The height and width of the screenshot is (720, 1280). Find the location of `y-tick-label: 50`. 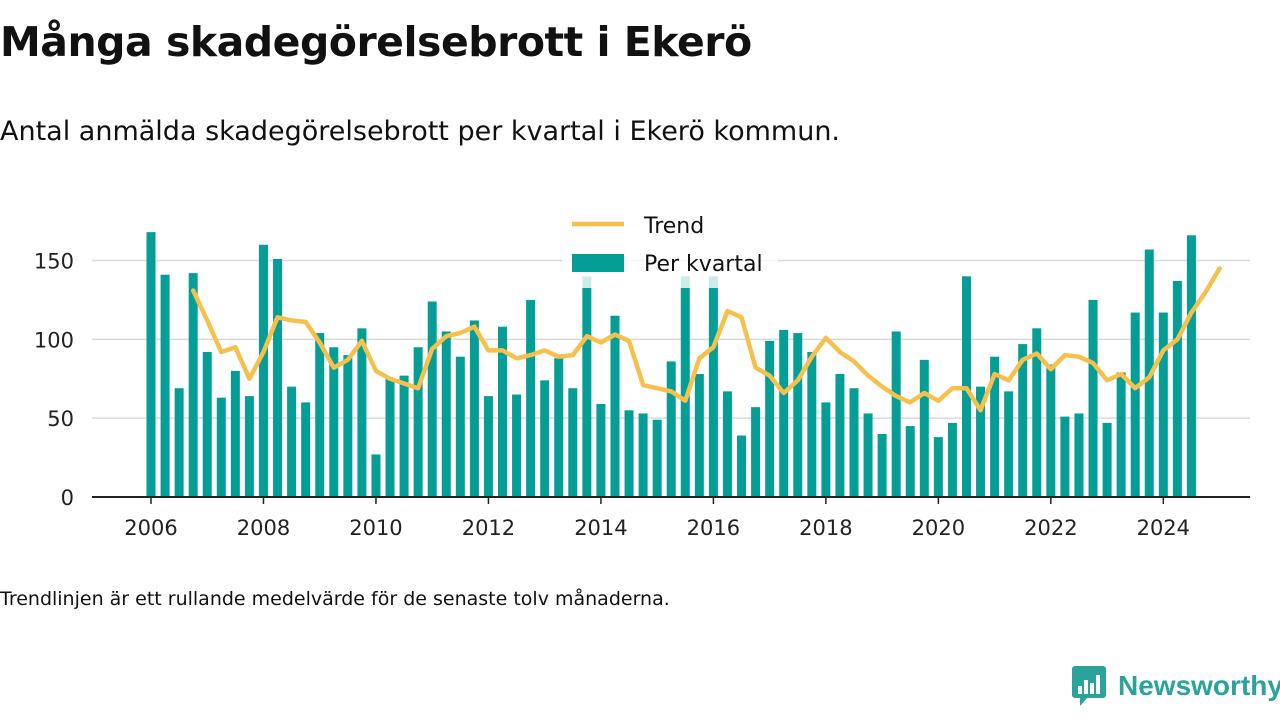

y-tick-label: 50 is located at coordinates (60, 419).